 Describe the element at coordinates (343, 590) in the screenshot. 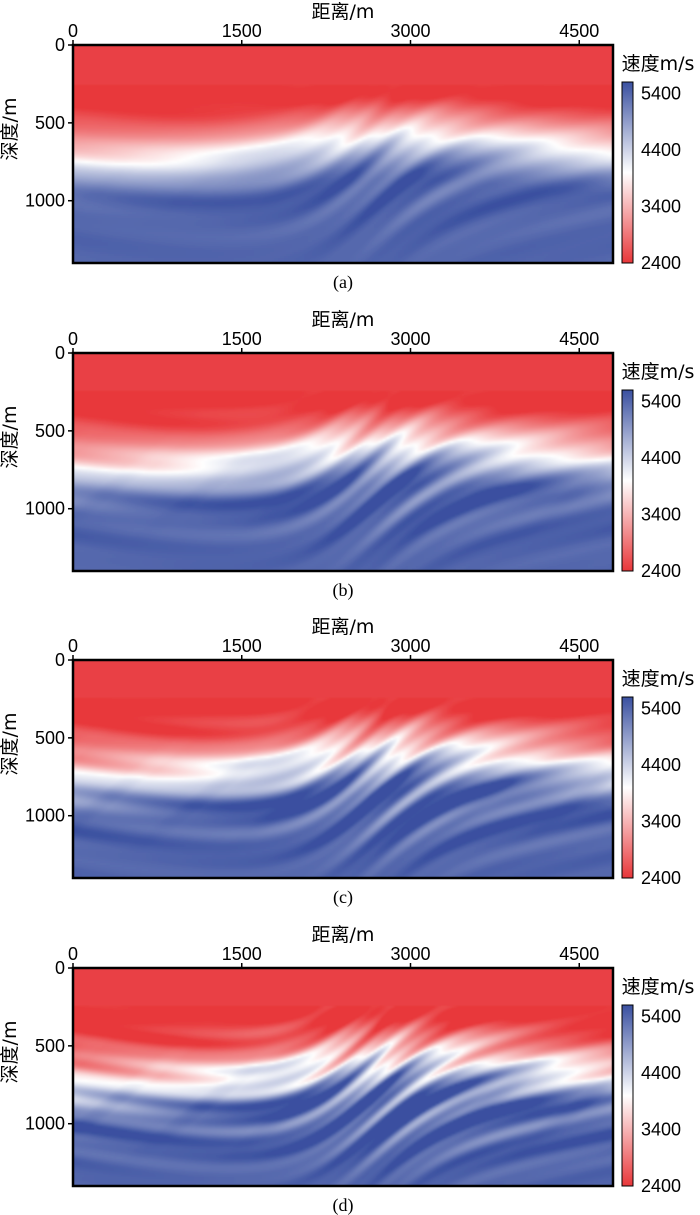

I see `panel-caption: (b)` at that location.